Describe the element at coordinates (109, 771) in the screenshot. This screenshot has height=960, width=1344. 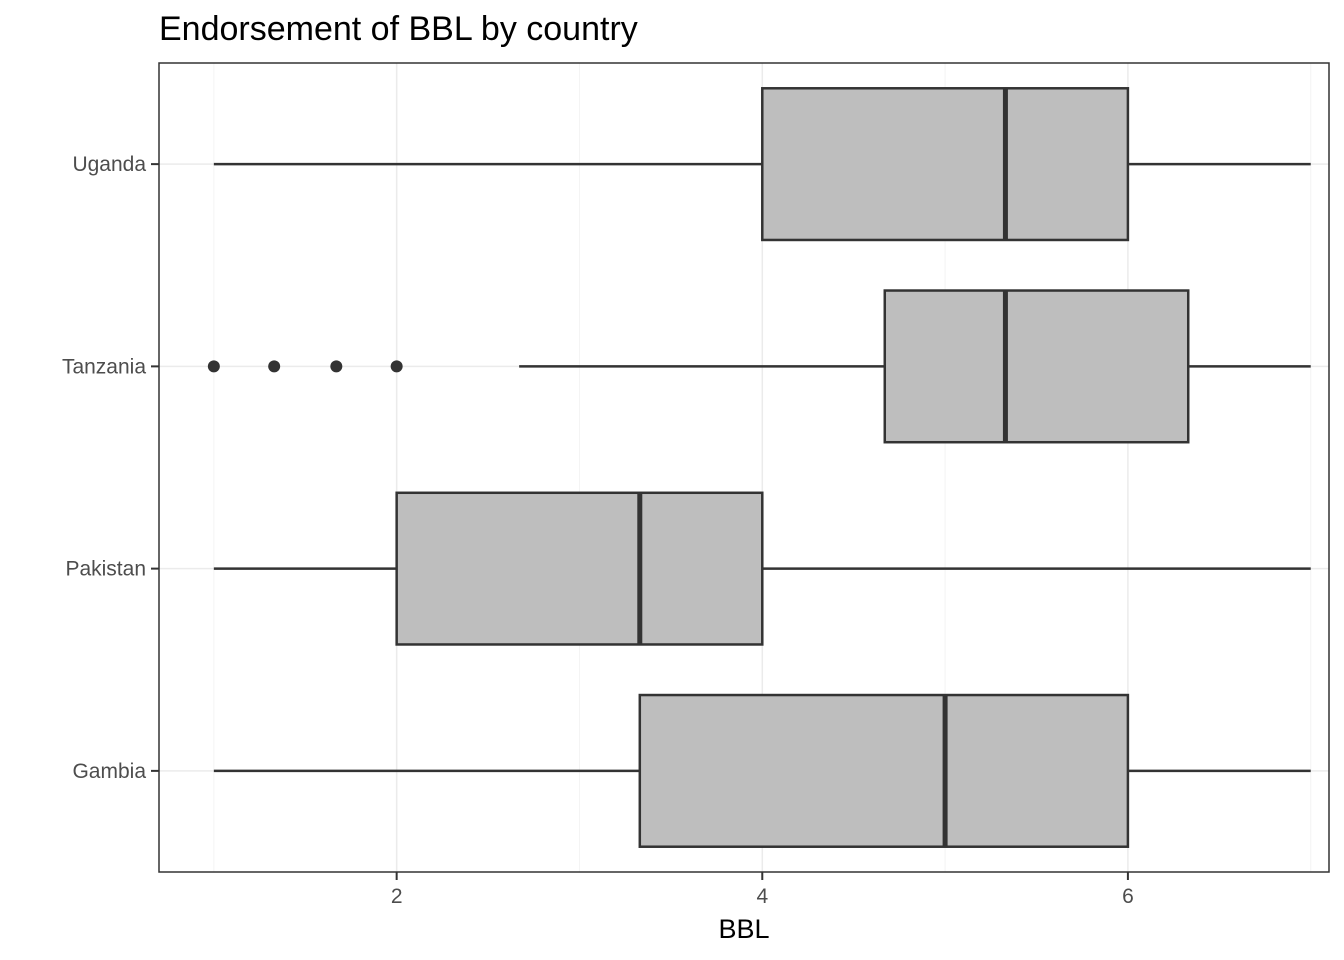
I see `y-tick-label: Gambia` at that location.